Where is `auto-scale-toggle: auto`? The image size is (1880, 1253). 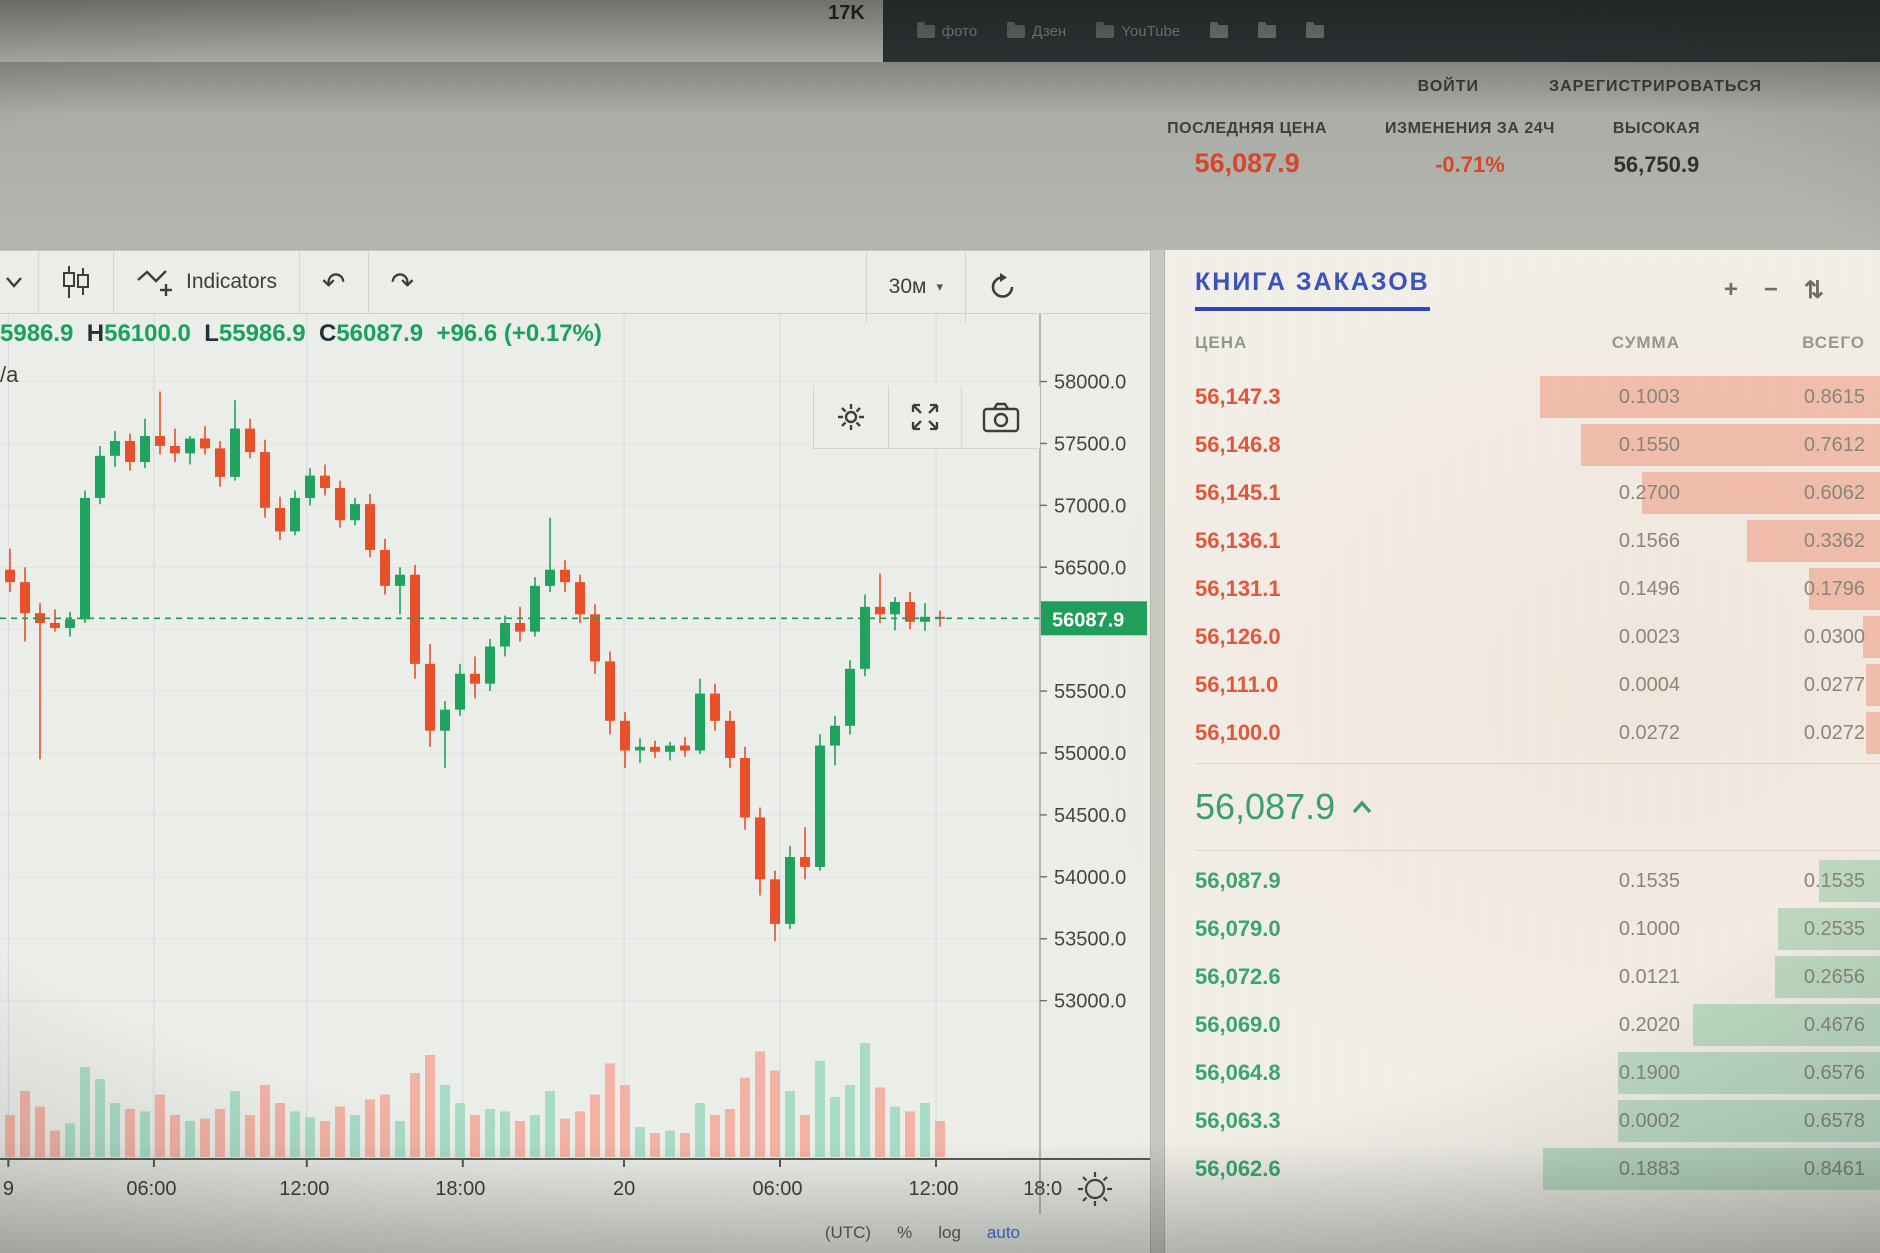 auto-scale-toggle: auto is located at coordinates (1003, 1232).